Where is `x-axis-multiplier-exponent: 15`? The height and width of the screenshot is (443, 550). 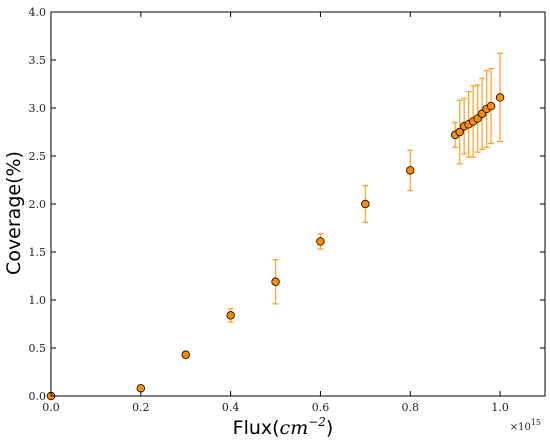
x-axis-multiplier-exponent: 15 is located at coordinates (536, 422).